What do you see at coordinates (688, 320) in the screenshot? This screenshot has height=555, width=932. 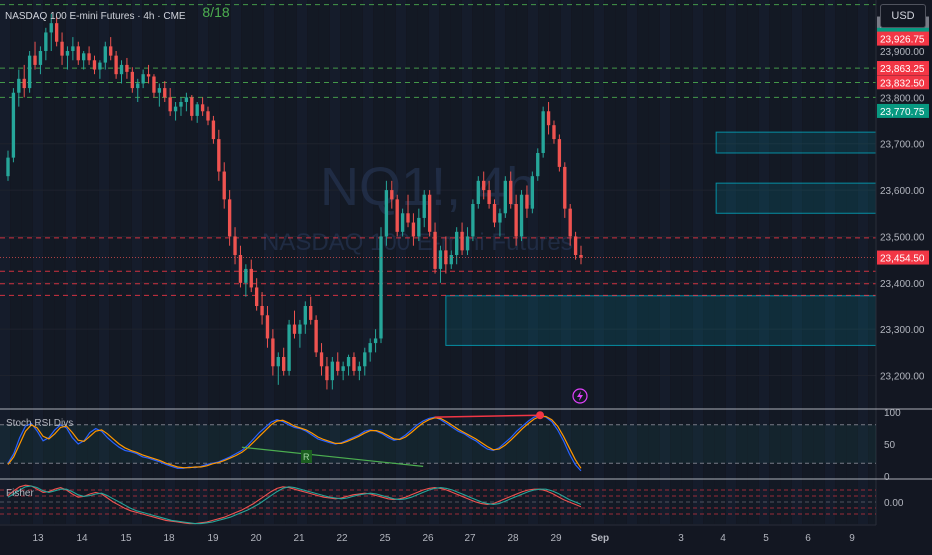 I see `supply-demand-zone` at bounding box center [688, 320].